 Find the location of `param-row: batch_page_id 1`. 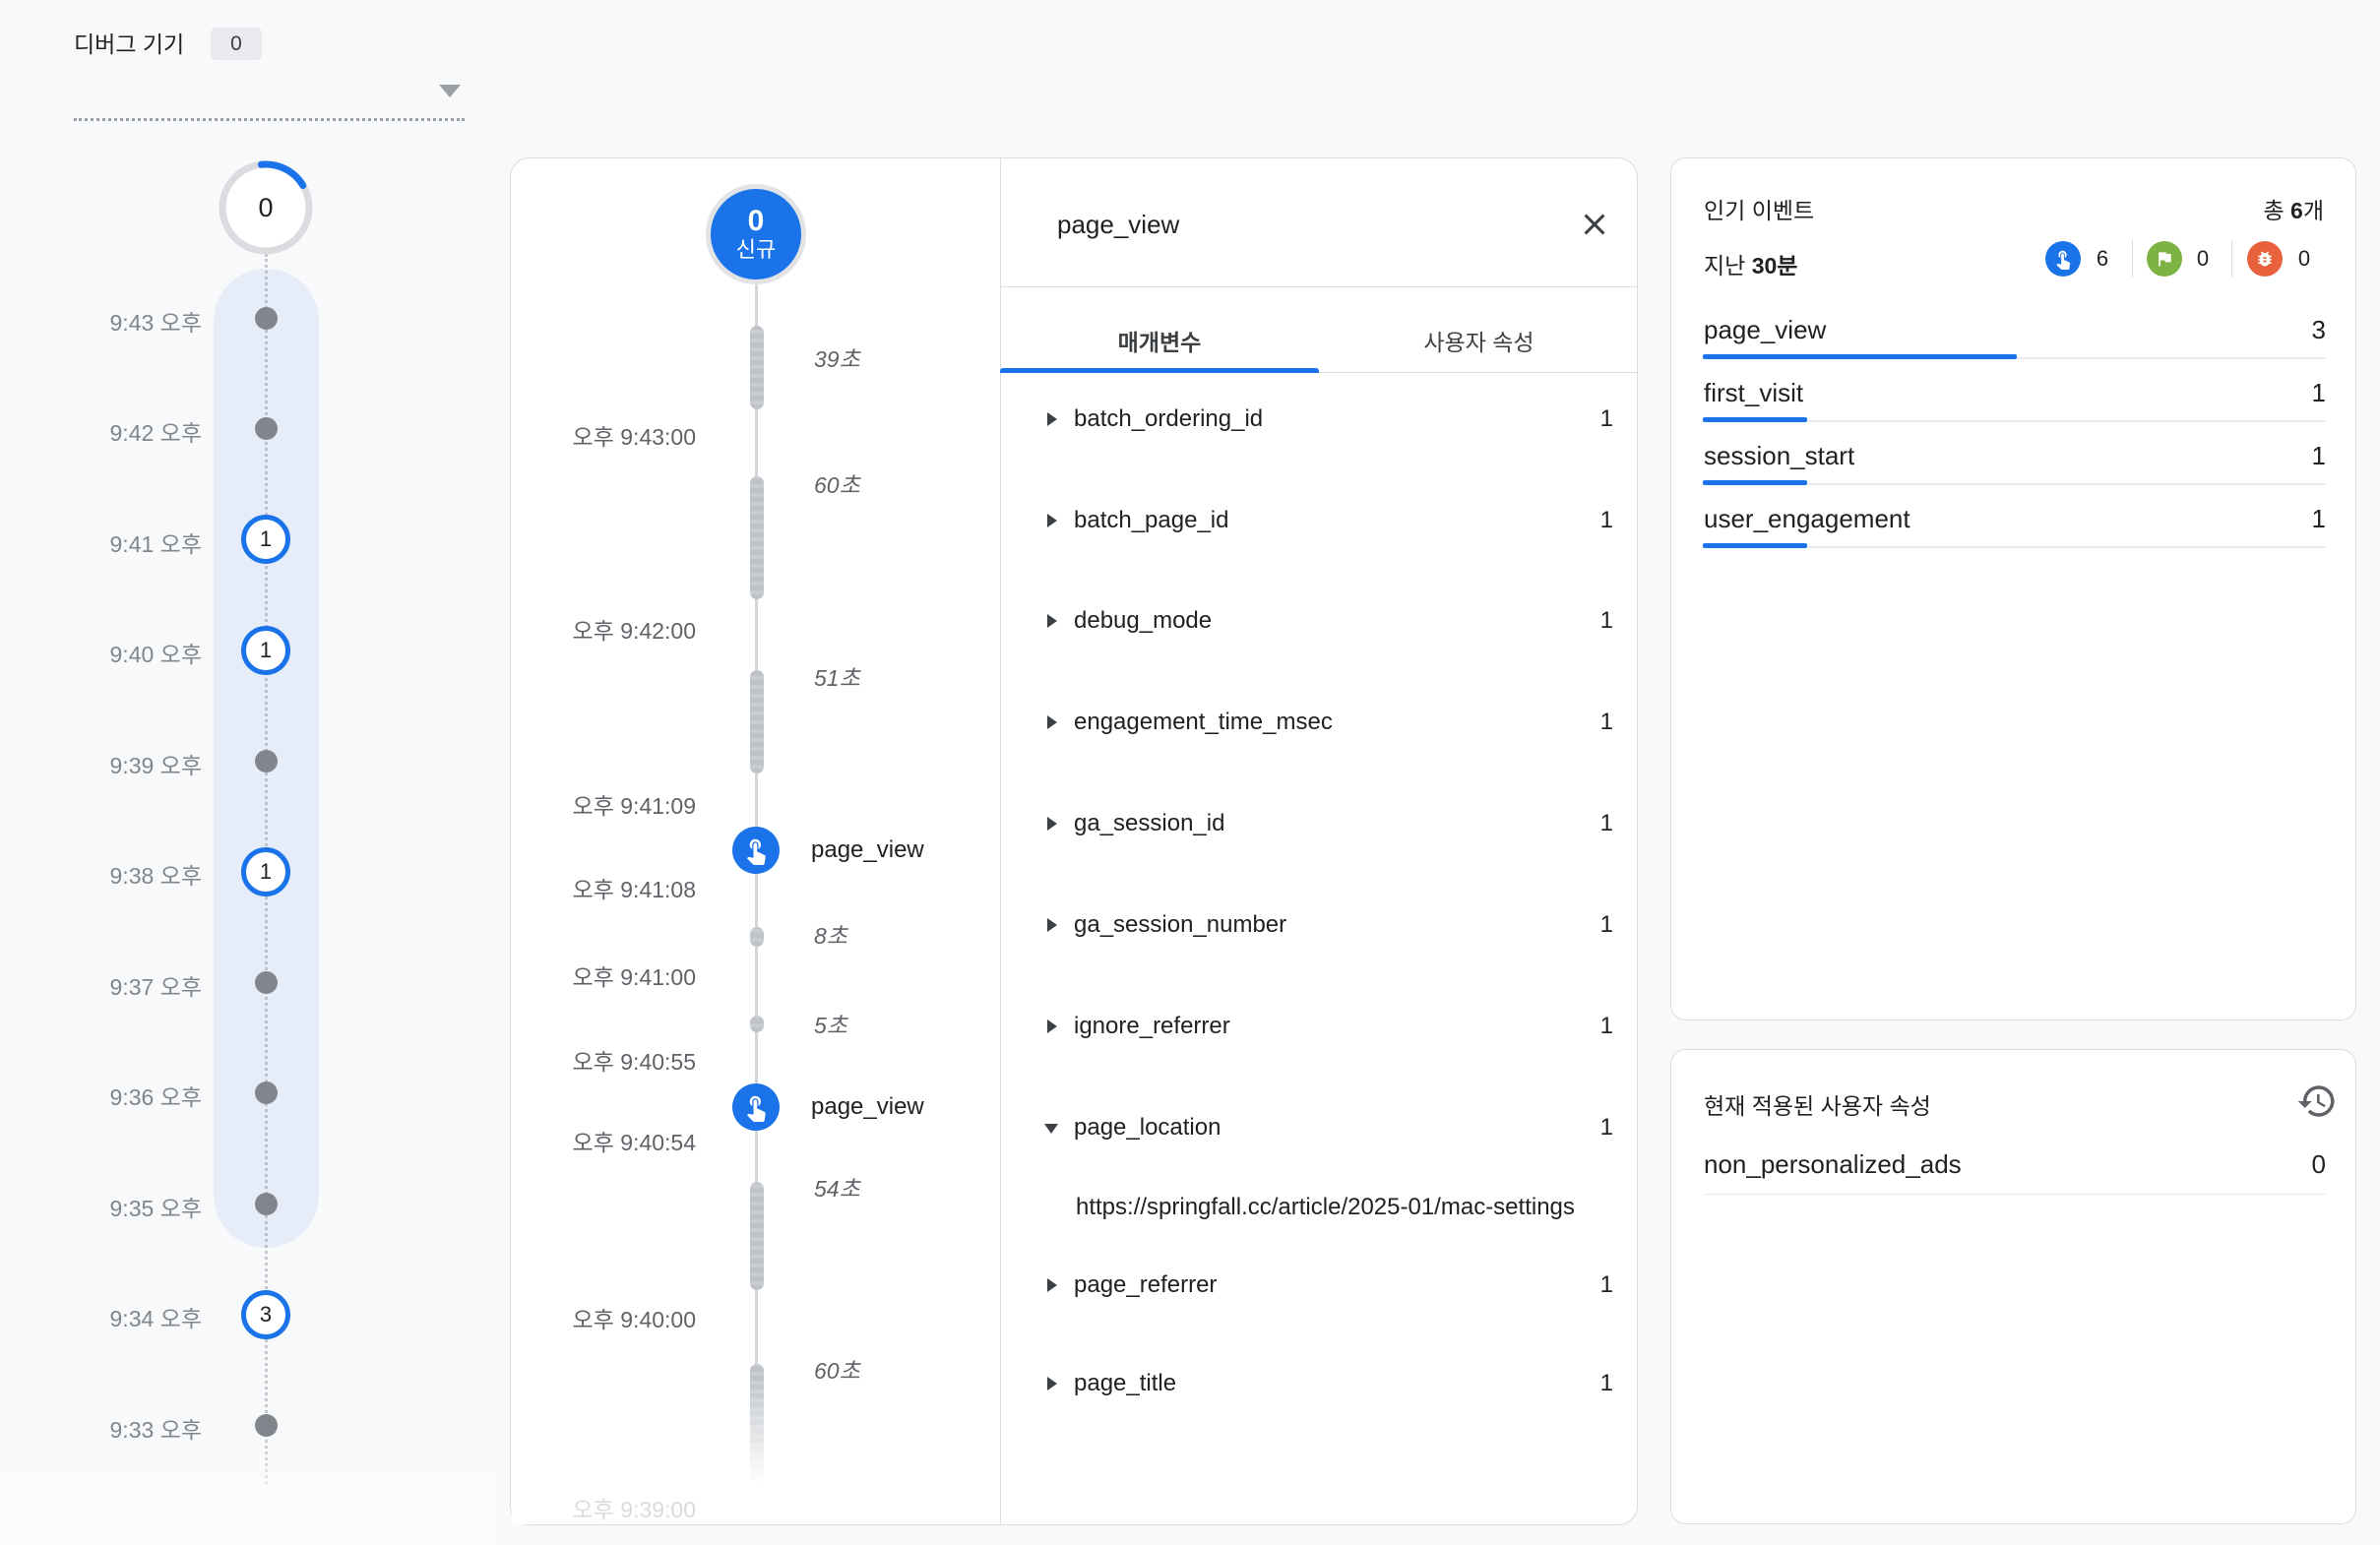

param-row: batch_page_id 1 is located at coordinates (1319, 525).